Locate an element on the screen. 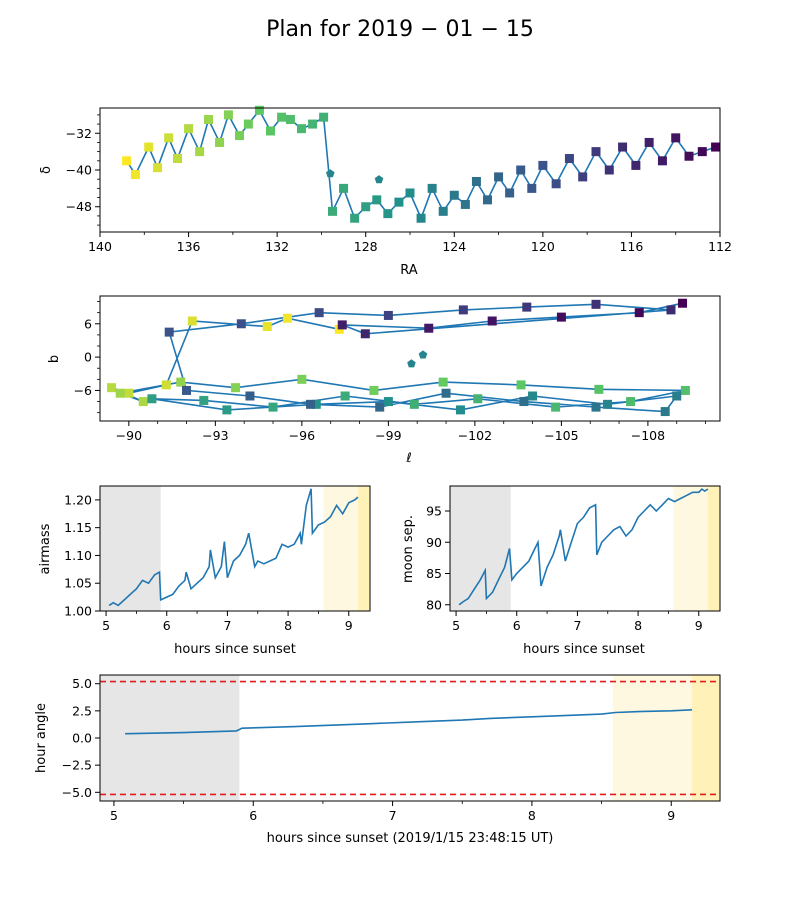  y-axis-label-hour-angle: hour angle is located at coordinates (41, 738).